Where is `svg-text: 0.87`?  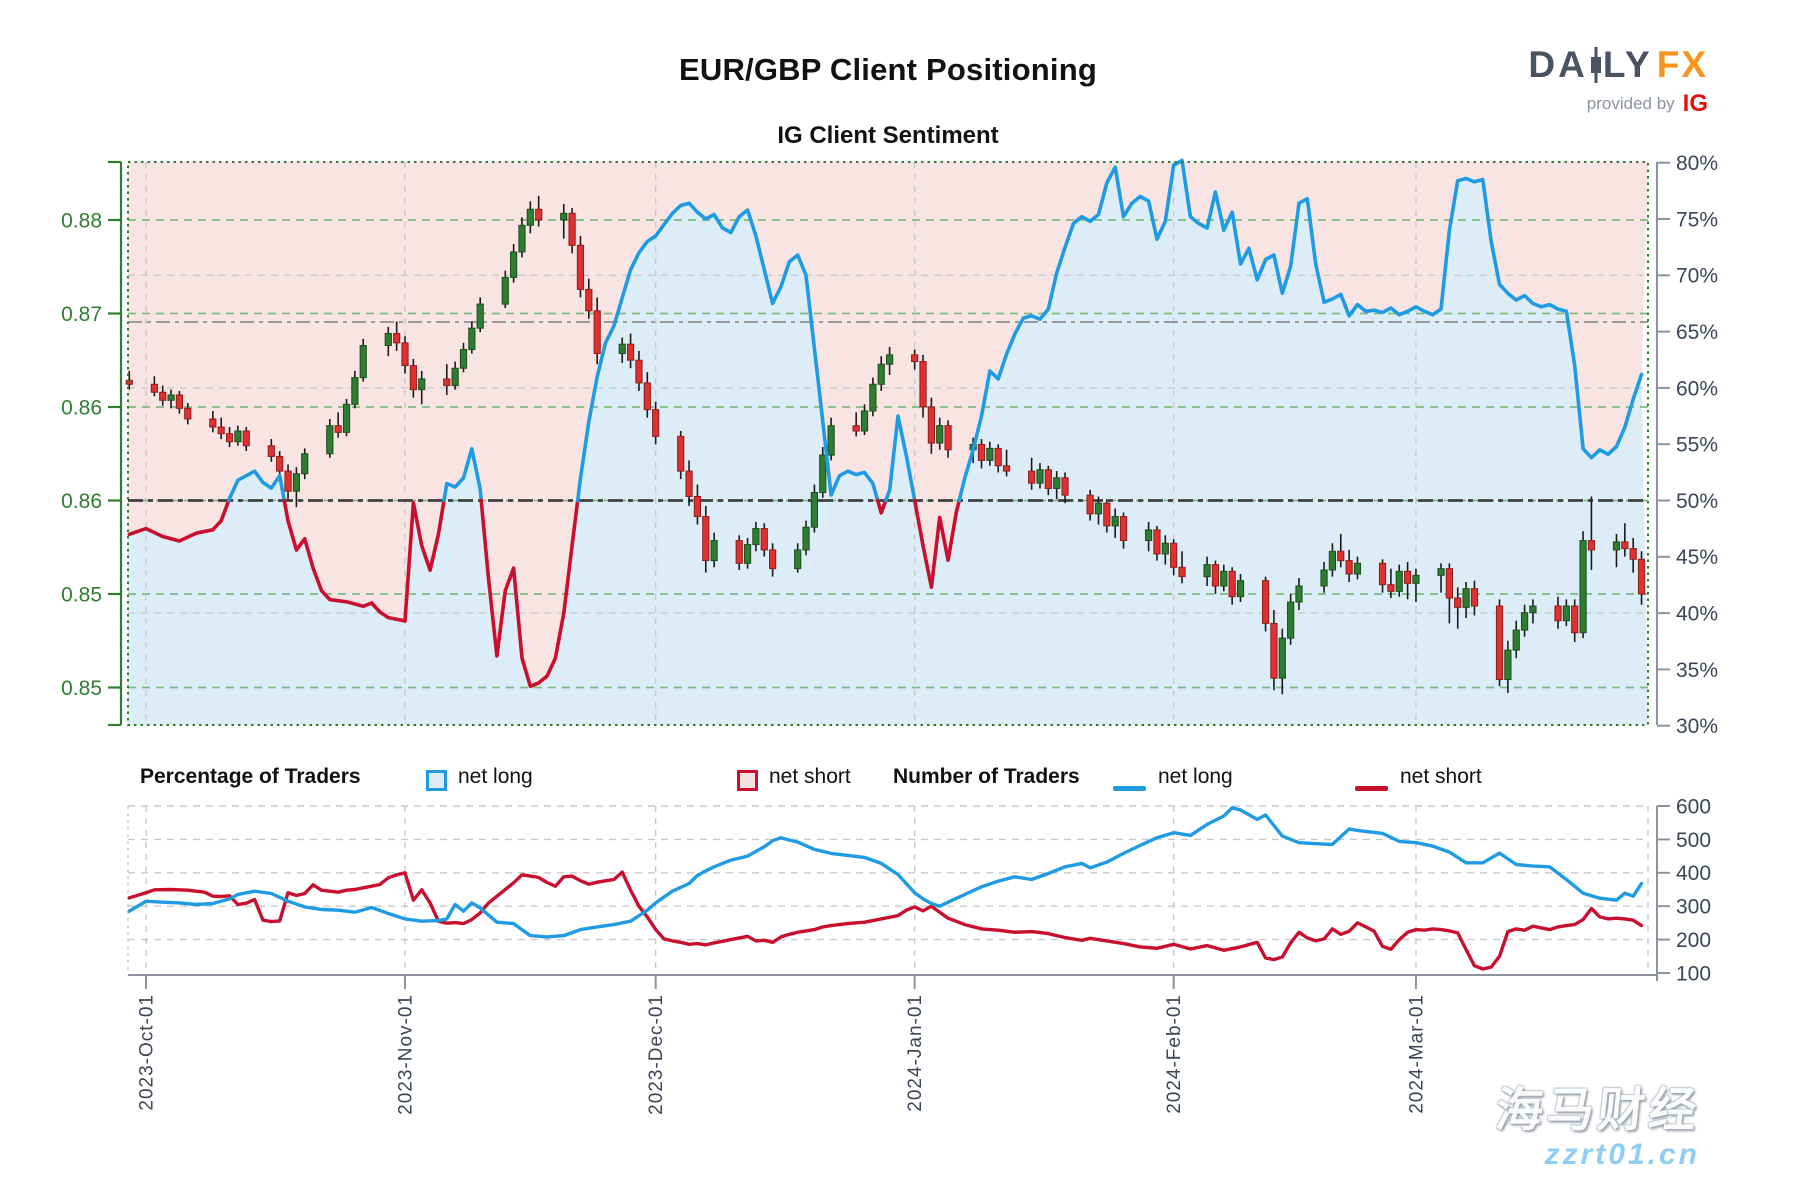
svg-text: 0.87 is located at coordinates (81, 314).